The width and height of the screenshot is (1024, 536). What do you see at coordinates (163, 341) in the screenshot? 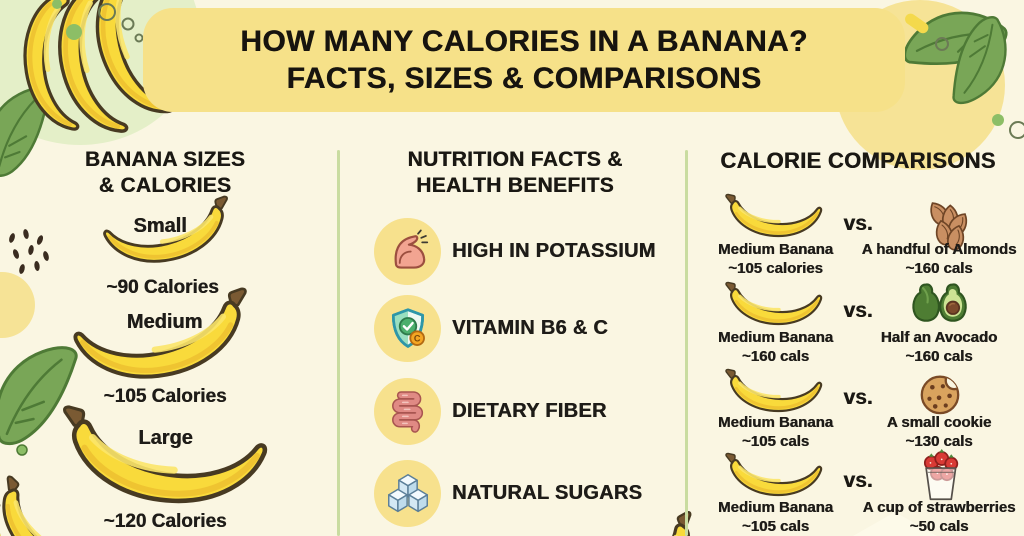
I see `medium-banana-illustration` at bounding box center [163, 341].